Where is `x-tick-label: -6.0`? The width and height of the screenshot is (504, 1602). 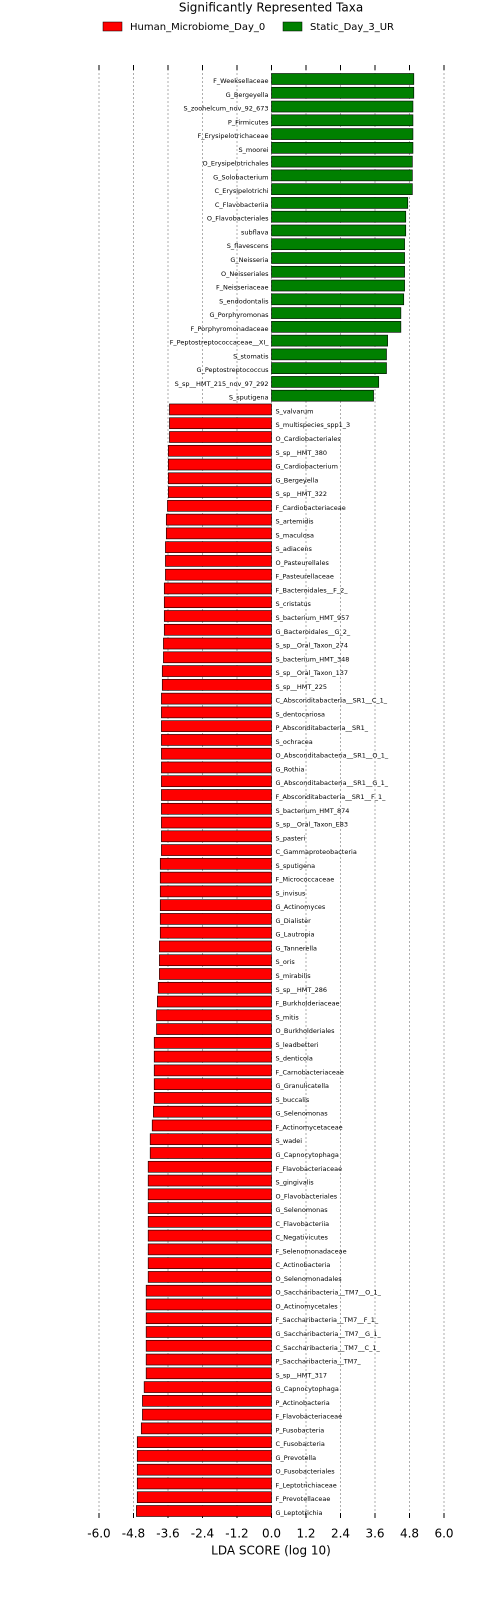 x-tick-label: -6.0 is located at coordinates (98, 1534).